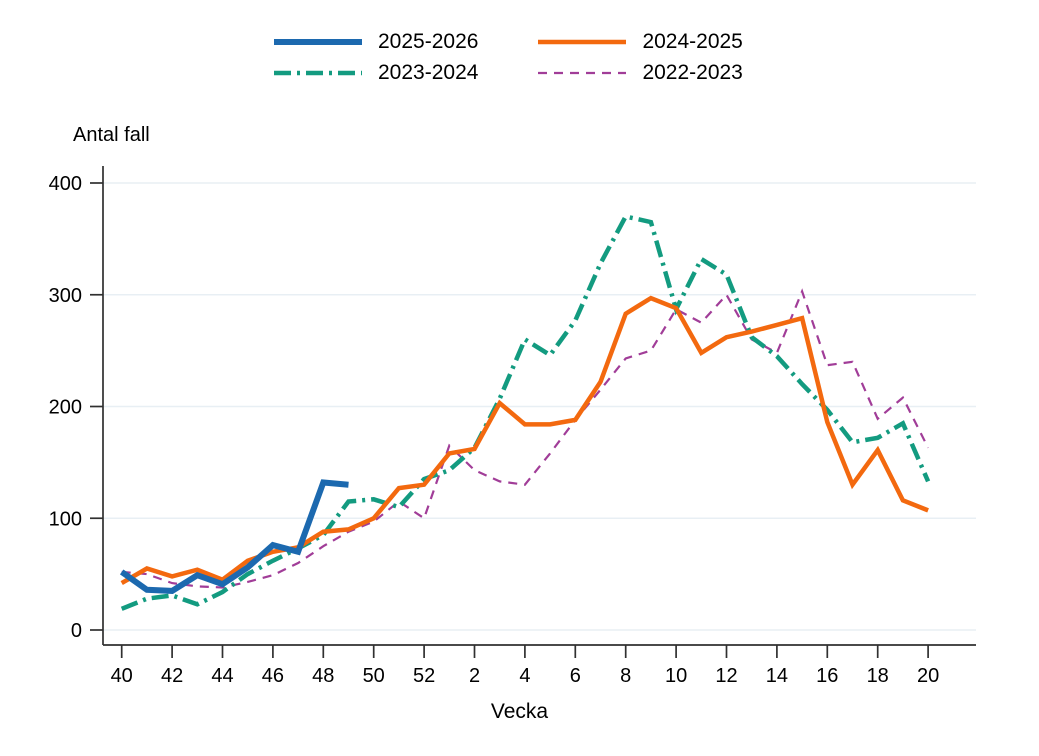  I want to click on x-tick-label: 40, so click(122, 676).